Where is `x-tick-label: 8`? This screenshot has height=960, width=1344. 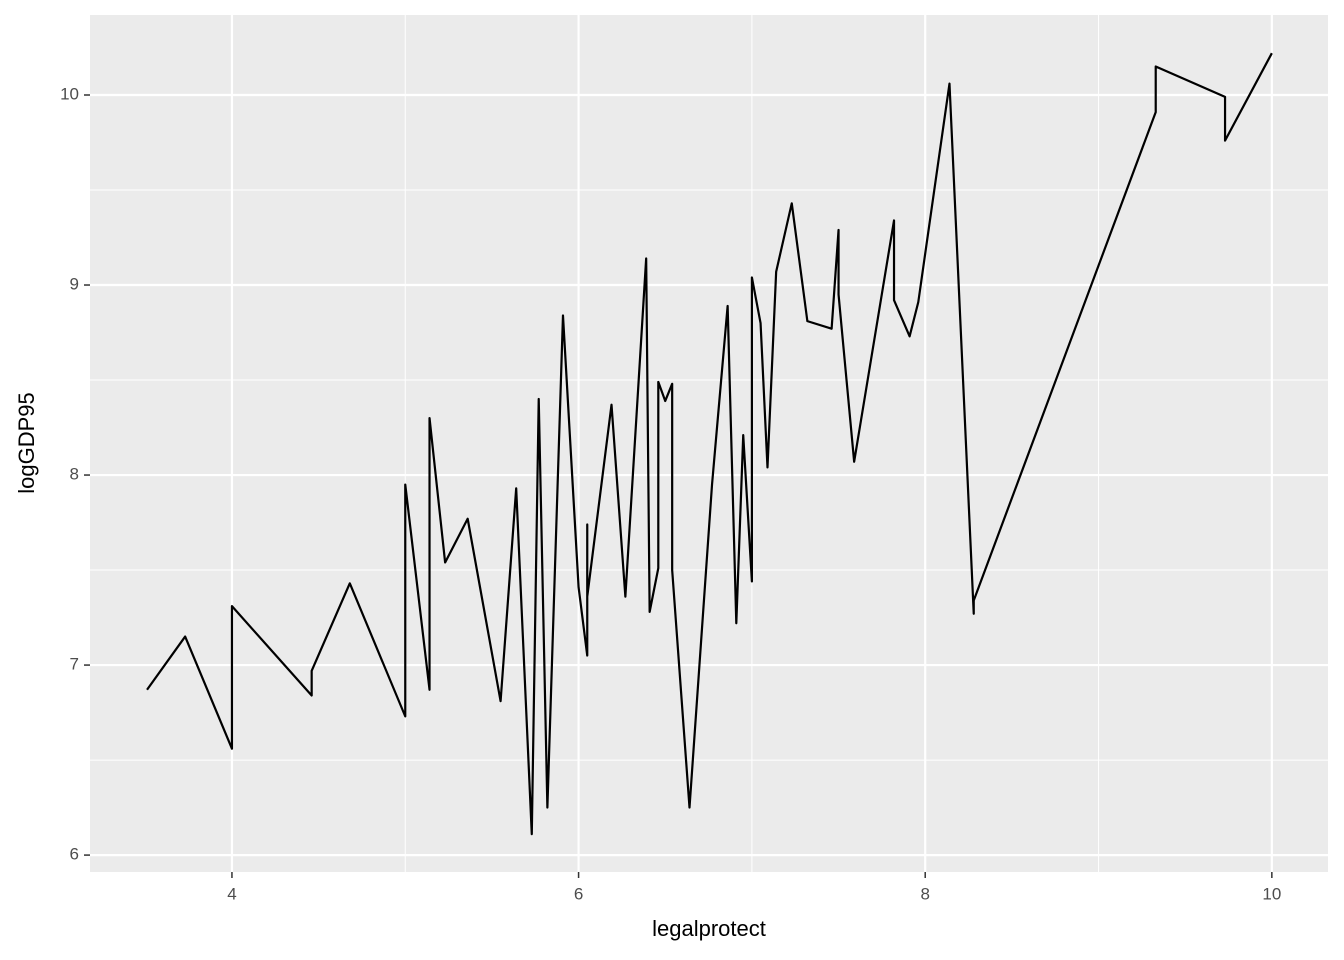
x-tick-label: 8 is located at coordinates (924, 893).